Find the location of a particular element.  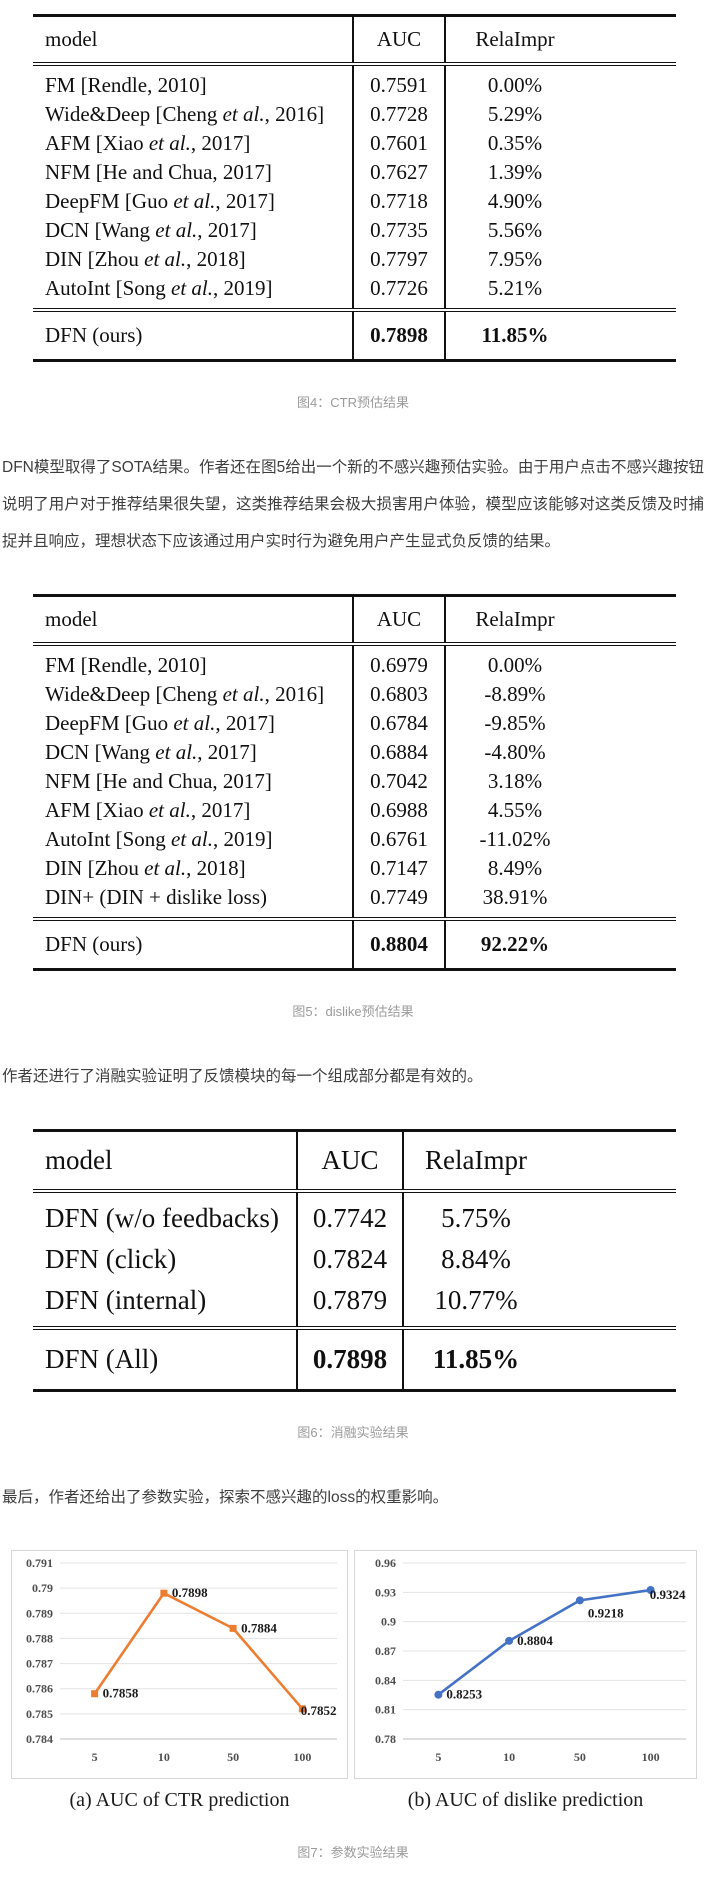

table-cell: 8.84% is located at coordinates (539, 1259).